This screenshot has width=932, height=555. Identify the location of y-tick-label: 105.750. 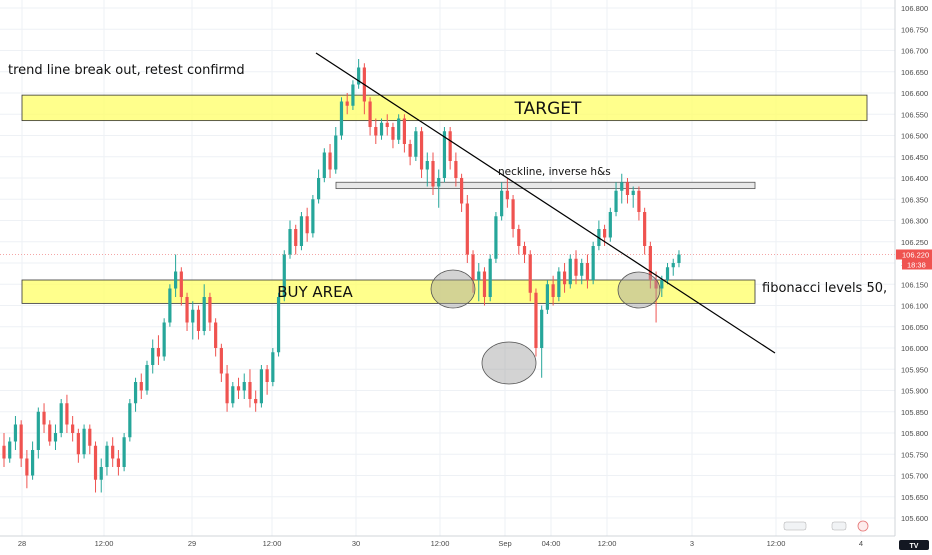
(914, 454).